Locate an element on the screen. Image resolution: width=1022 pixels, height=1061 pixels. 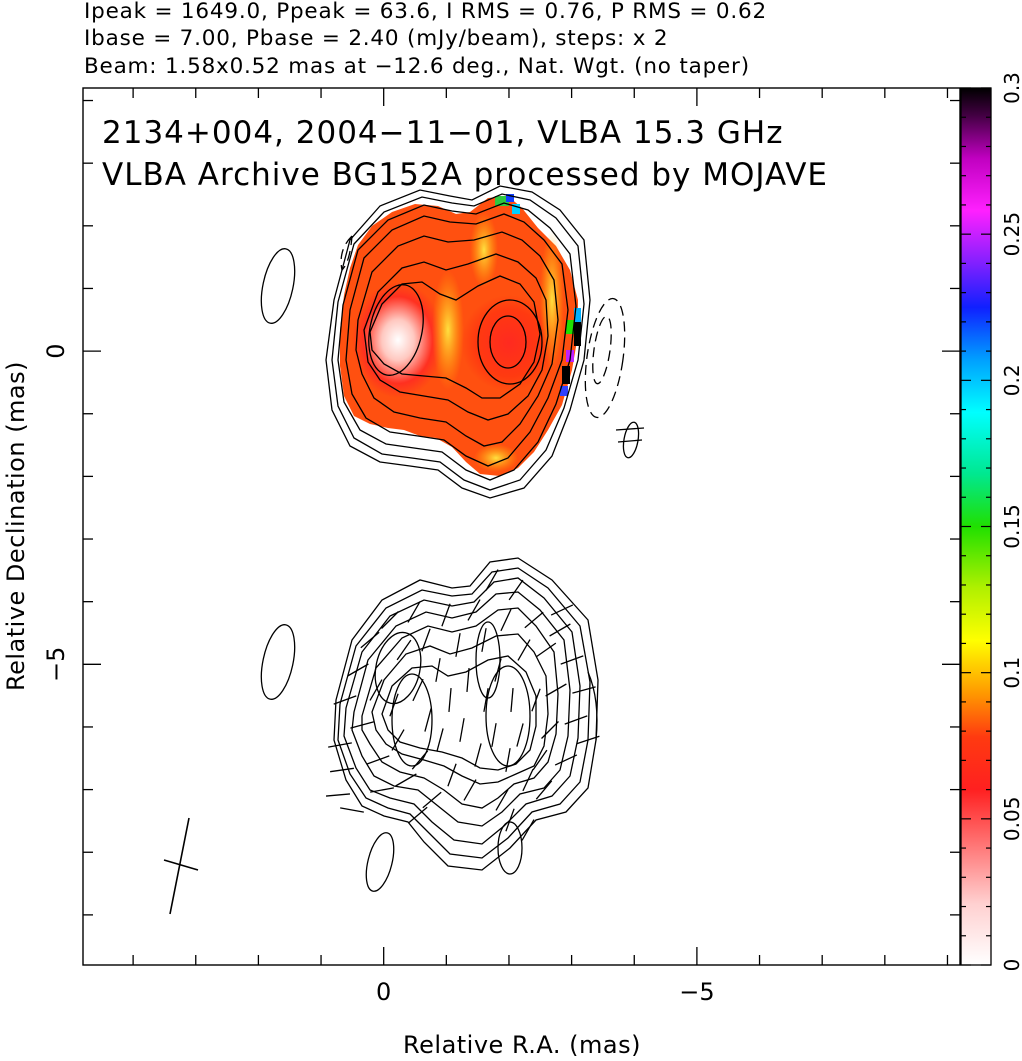
plot-title-line-1: 2134+004, 2004−11−01, VLBA 15.3 GHz is located at coordinates (442, 133).